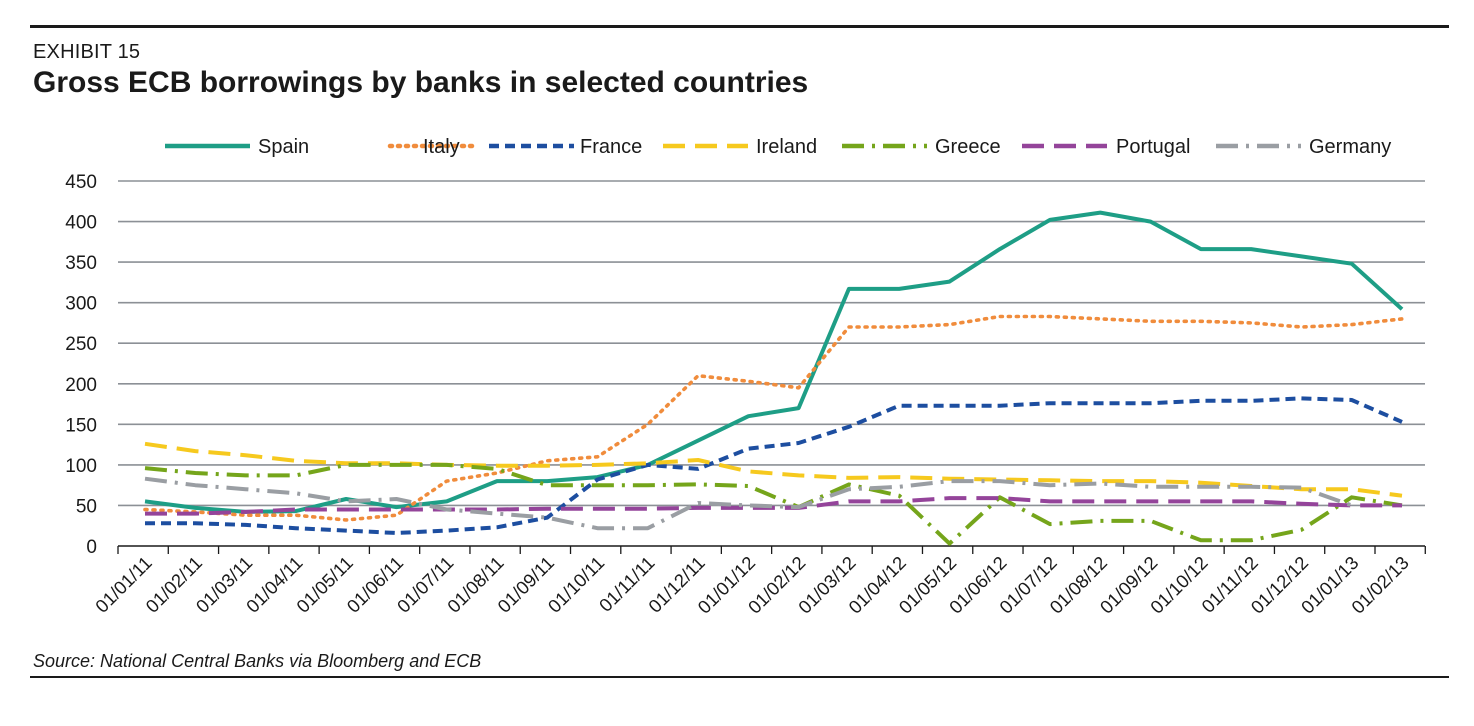 The width and height of the screenshot is (1474, 726). I want to click on y-tick-label: 300, so click(81, 304).